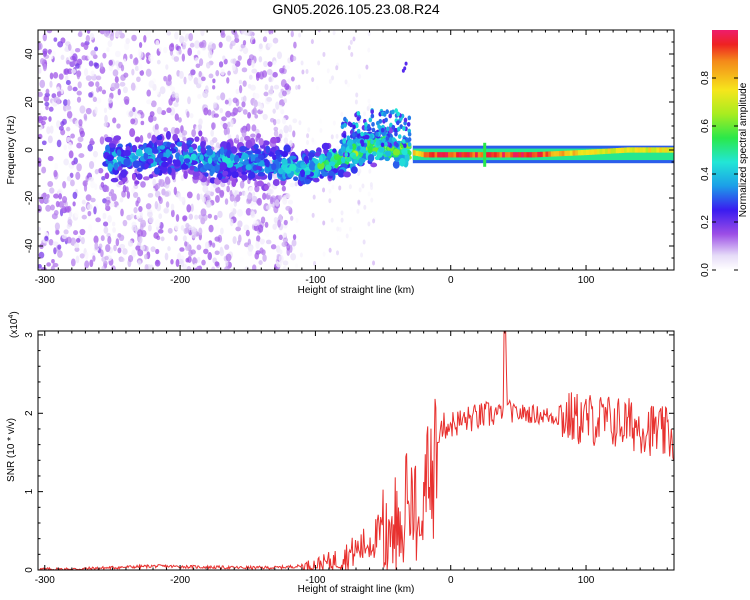 This screenshot has width=750, height=600. I want to click on spectrogram-ytick-label: 40, so click(29, 54).